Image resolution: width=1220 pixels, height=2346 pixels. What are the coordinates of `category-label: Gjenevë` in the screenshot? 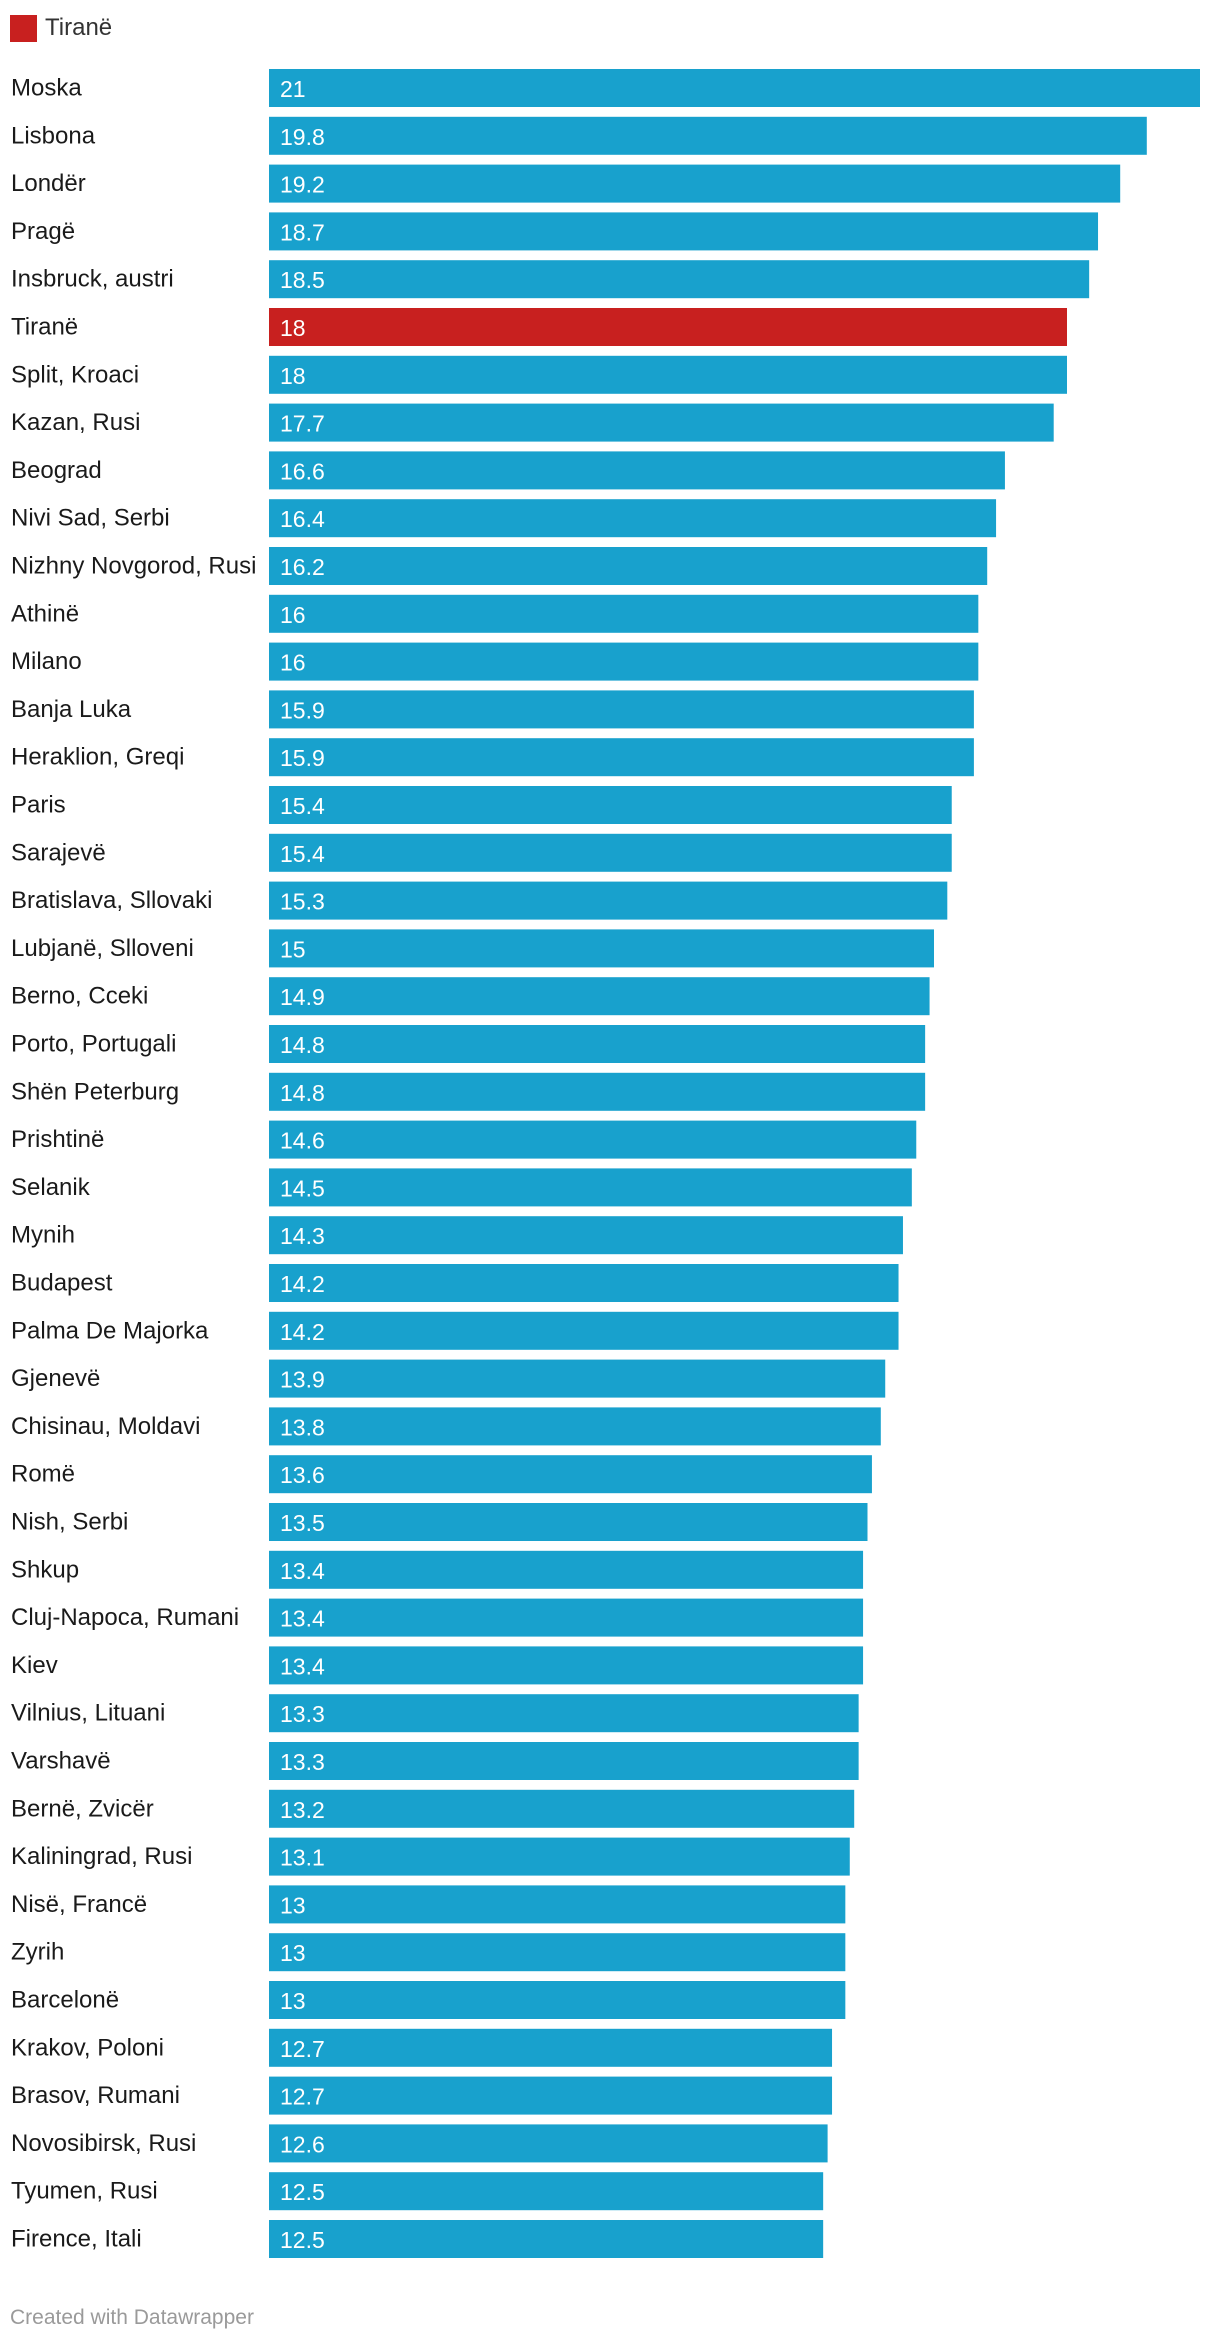 It's located at (55, 1378).